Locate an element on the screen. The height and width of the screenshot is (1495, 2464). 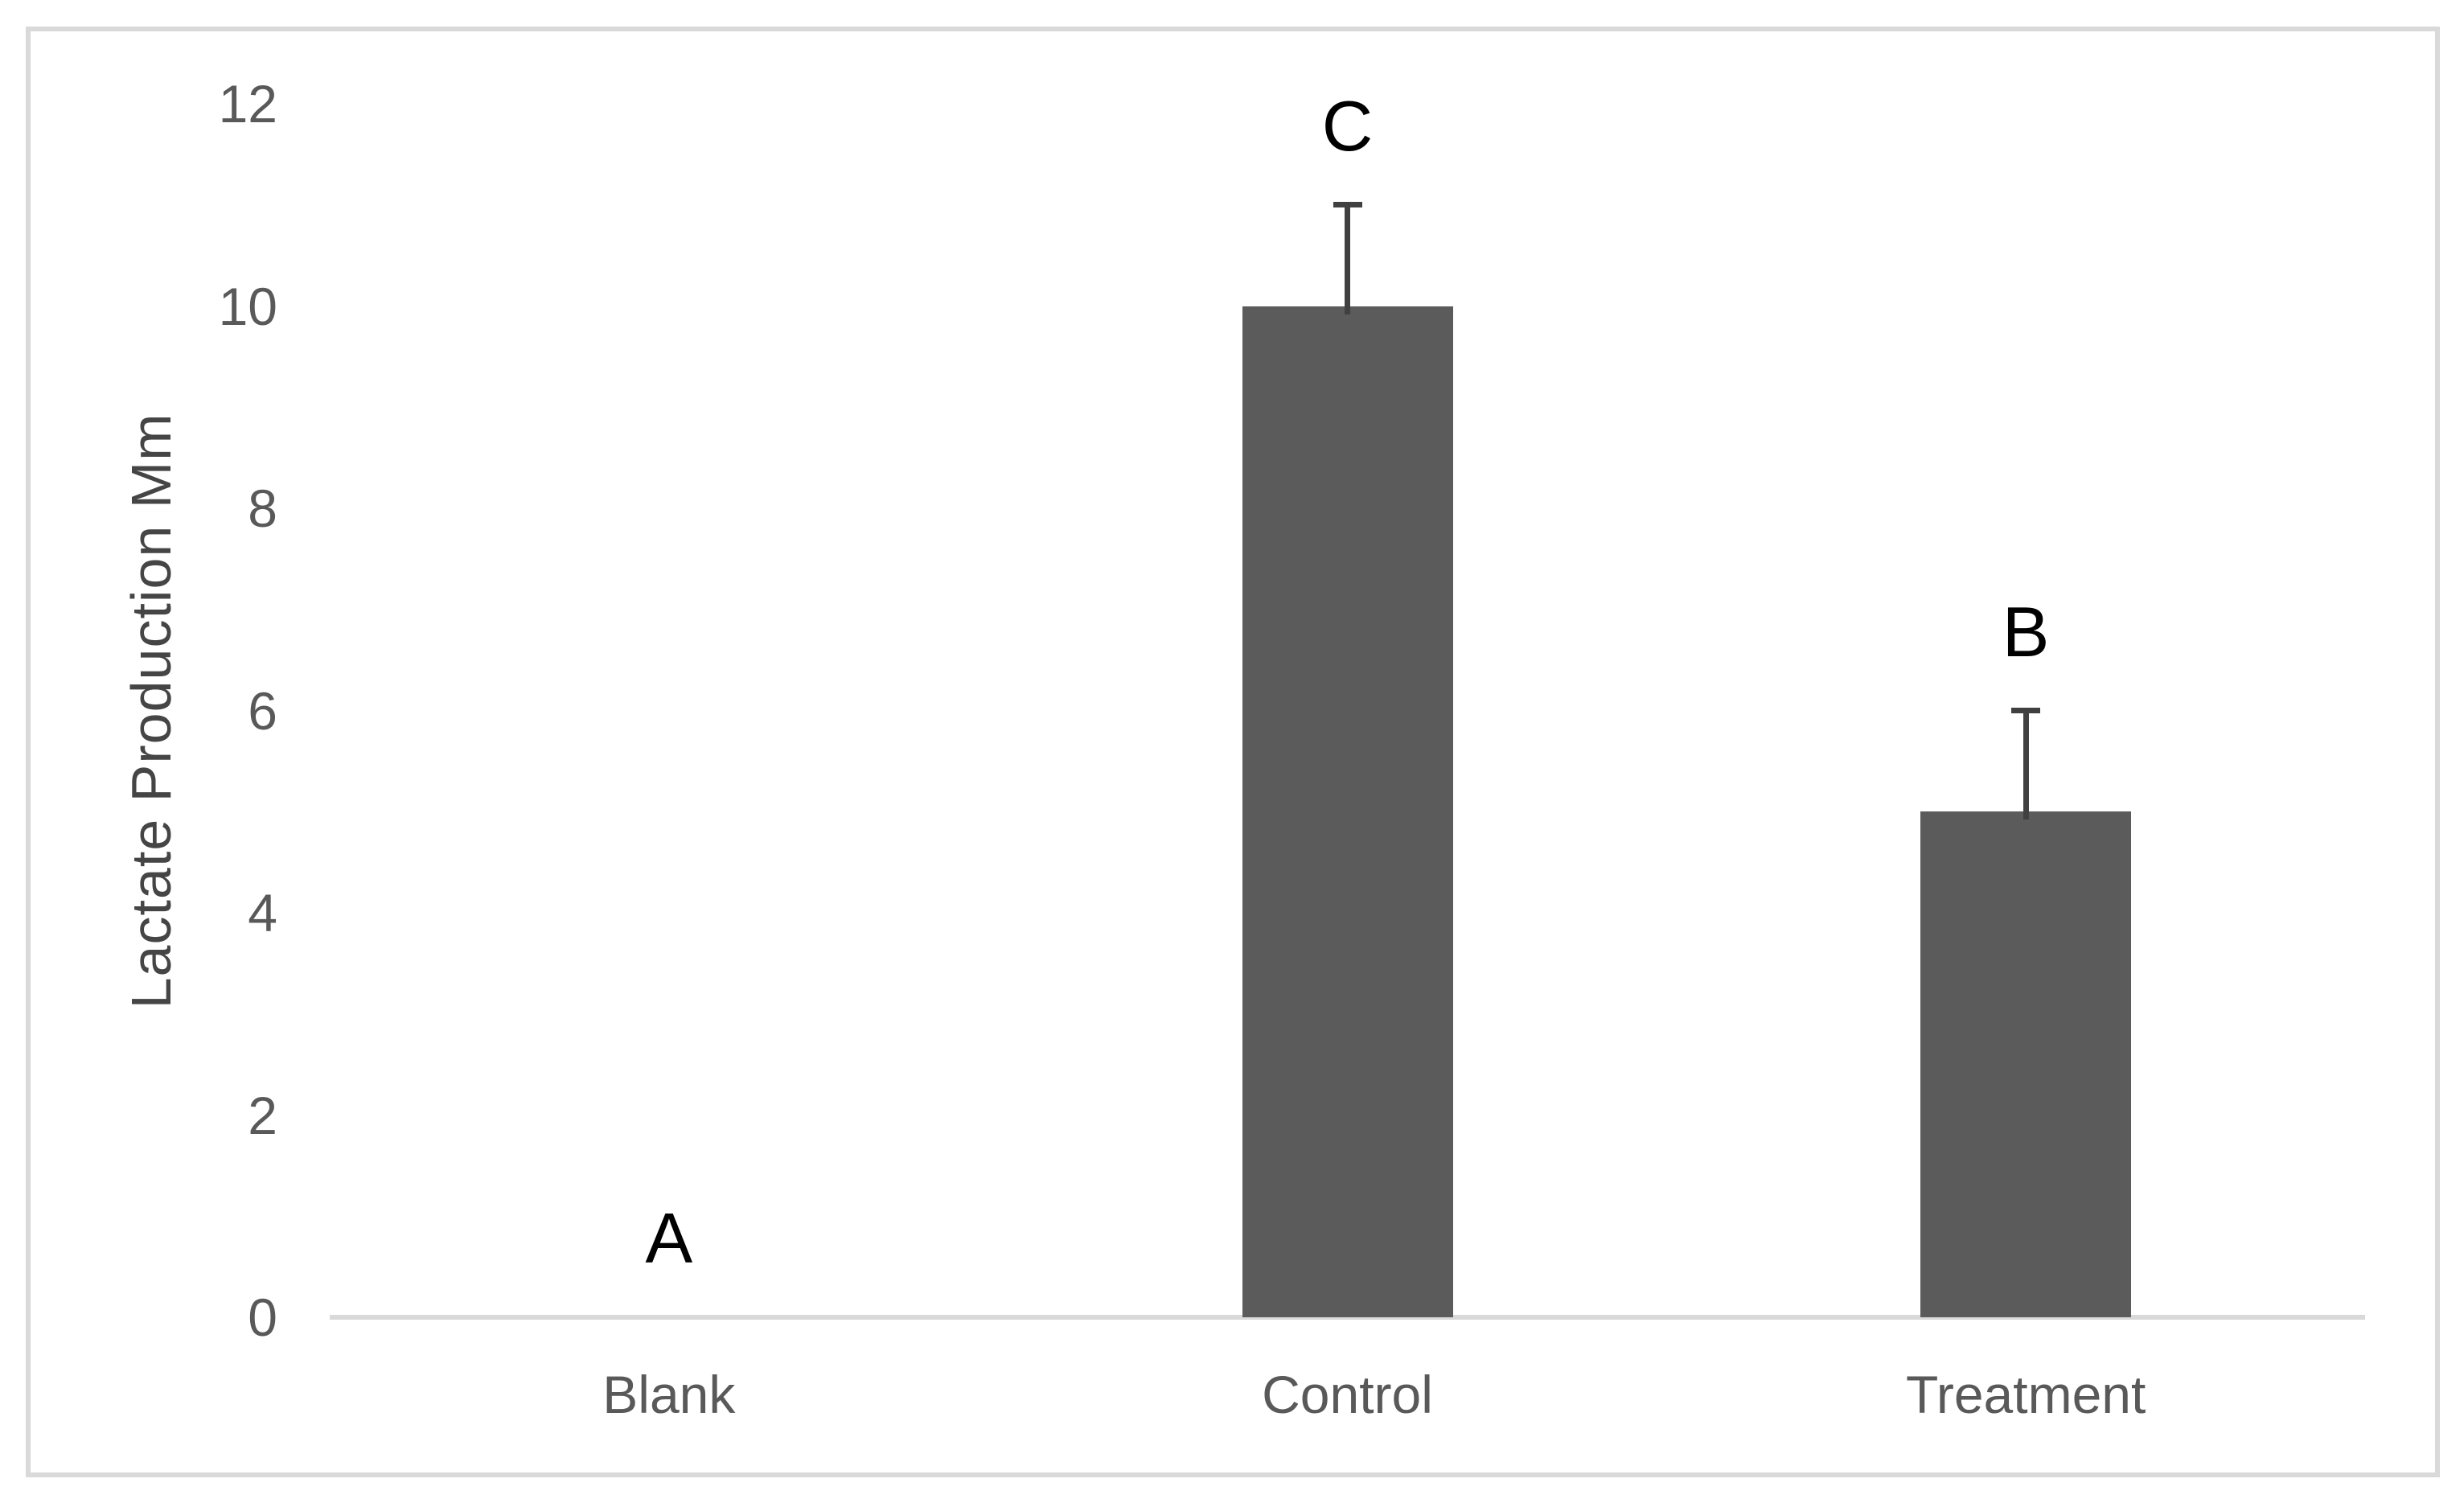
y-tick-label-12: 12 is located at coordinates (247, 103).